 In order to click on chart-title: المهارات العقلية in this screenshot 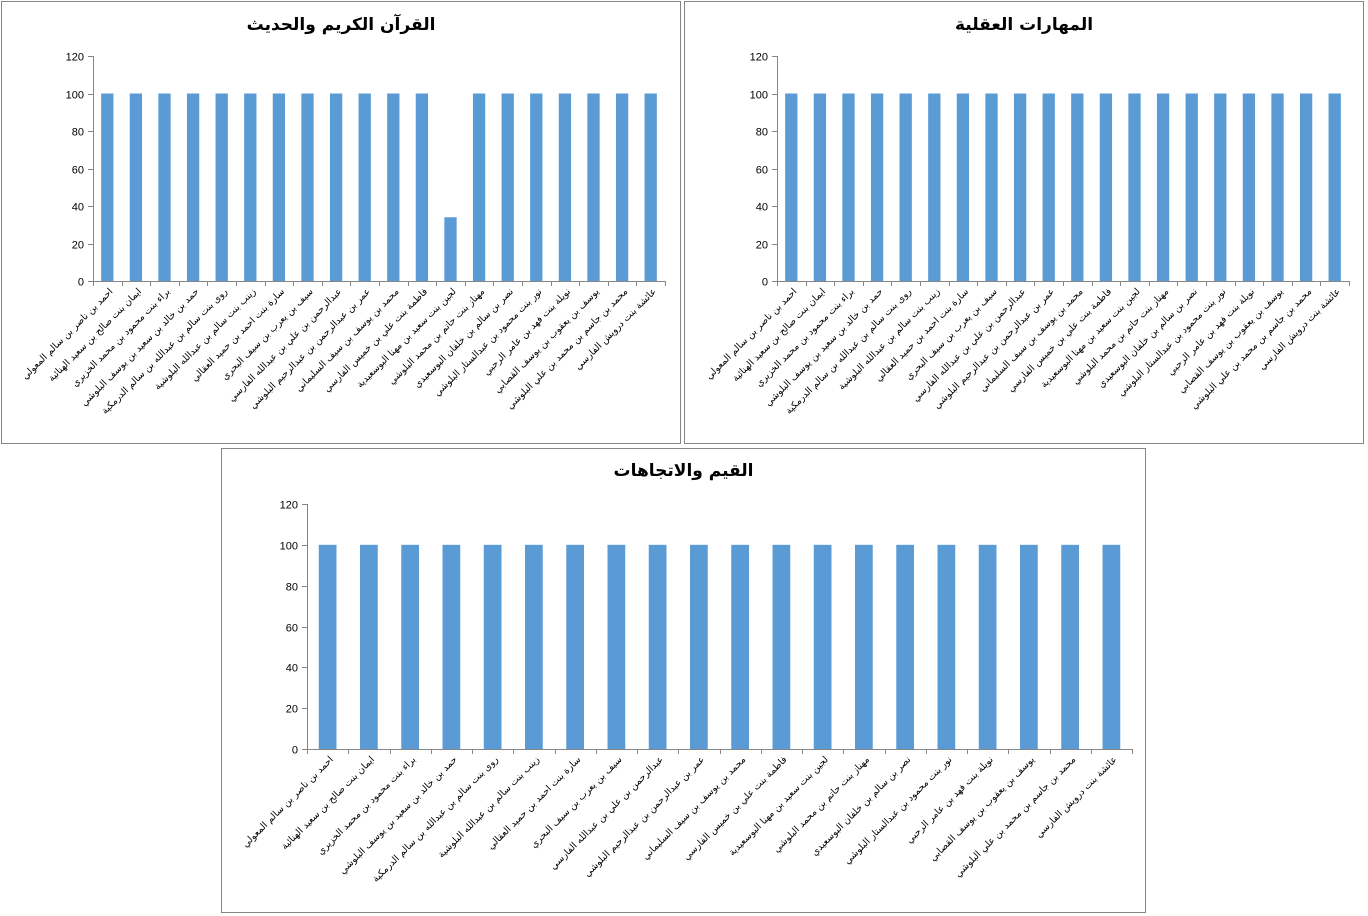, I will do `click(1024, 25)`.